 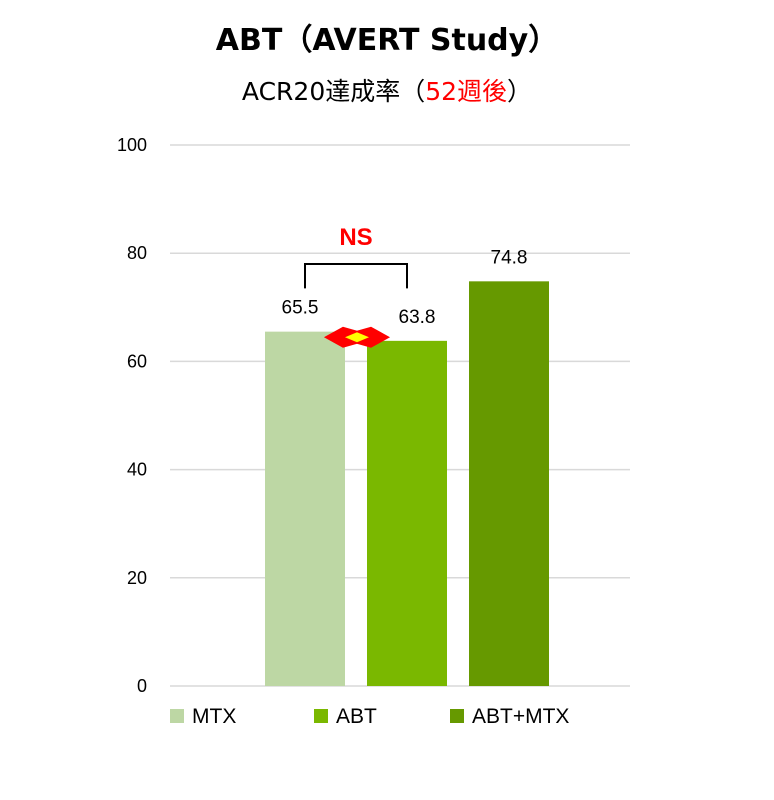 I want to click on significance-annotation: NS, so click(x=356, y=286).